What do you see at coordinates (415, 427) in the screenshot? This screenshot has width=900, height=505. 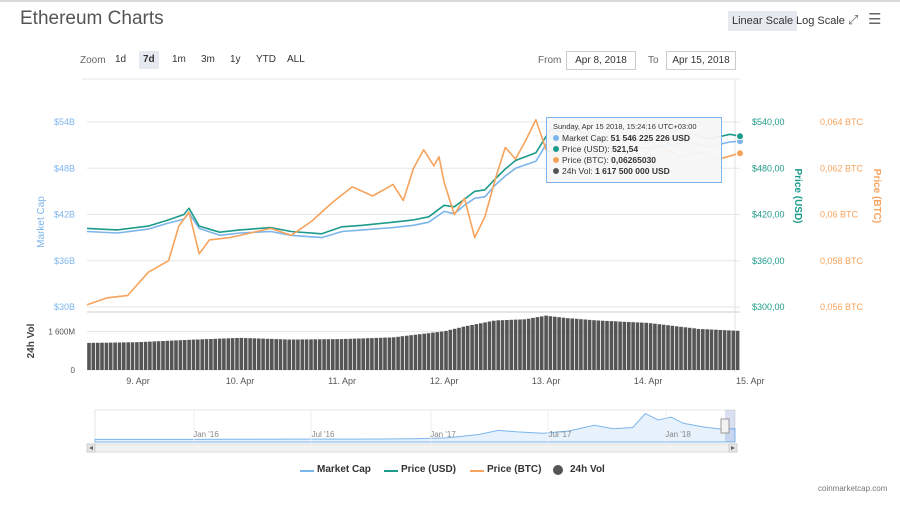 I see `navigator-series` at bounding box center [415, 427].